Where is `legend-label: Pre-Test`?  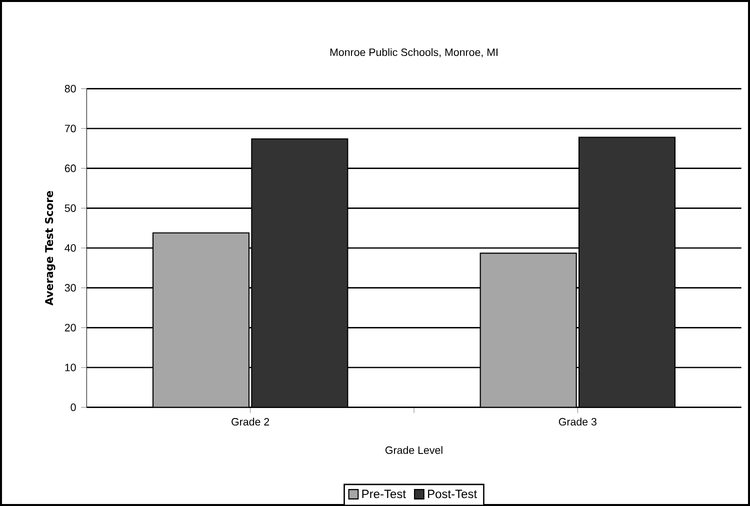 legend-label: Pre-Test is located at coordinates (384, 494).